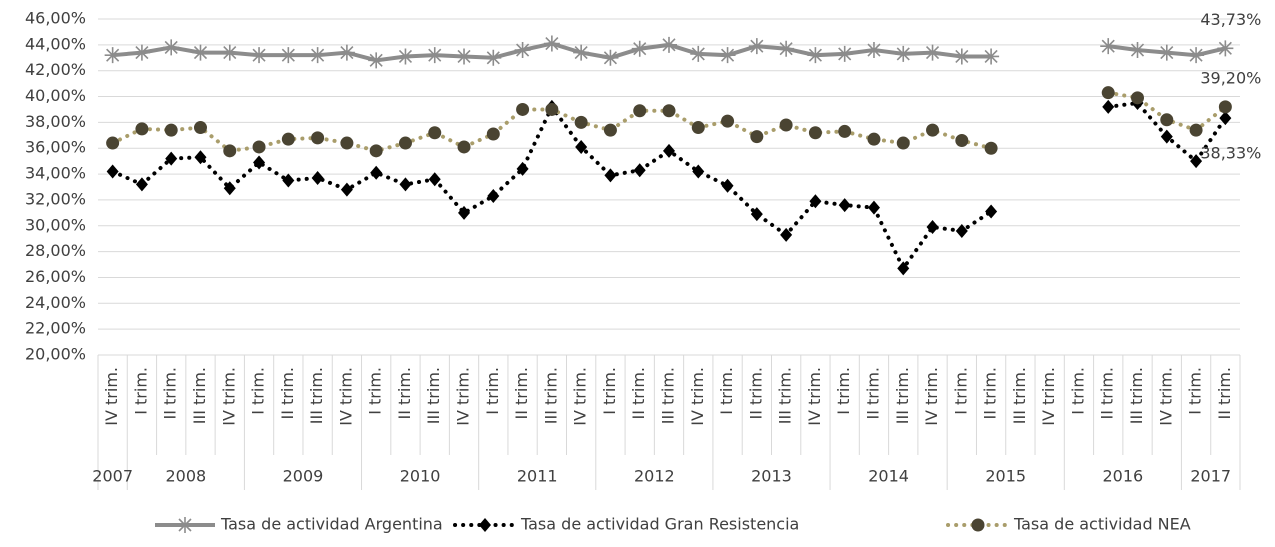 This screenshot has height=547, width=1275. What do you see at coordinates (659, 524) in the screenshot?
I see `legend-label: Tasa de actividad Gran Resistencia` at bounding box center [659, 524].